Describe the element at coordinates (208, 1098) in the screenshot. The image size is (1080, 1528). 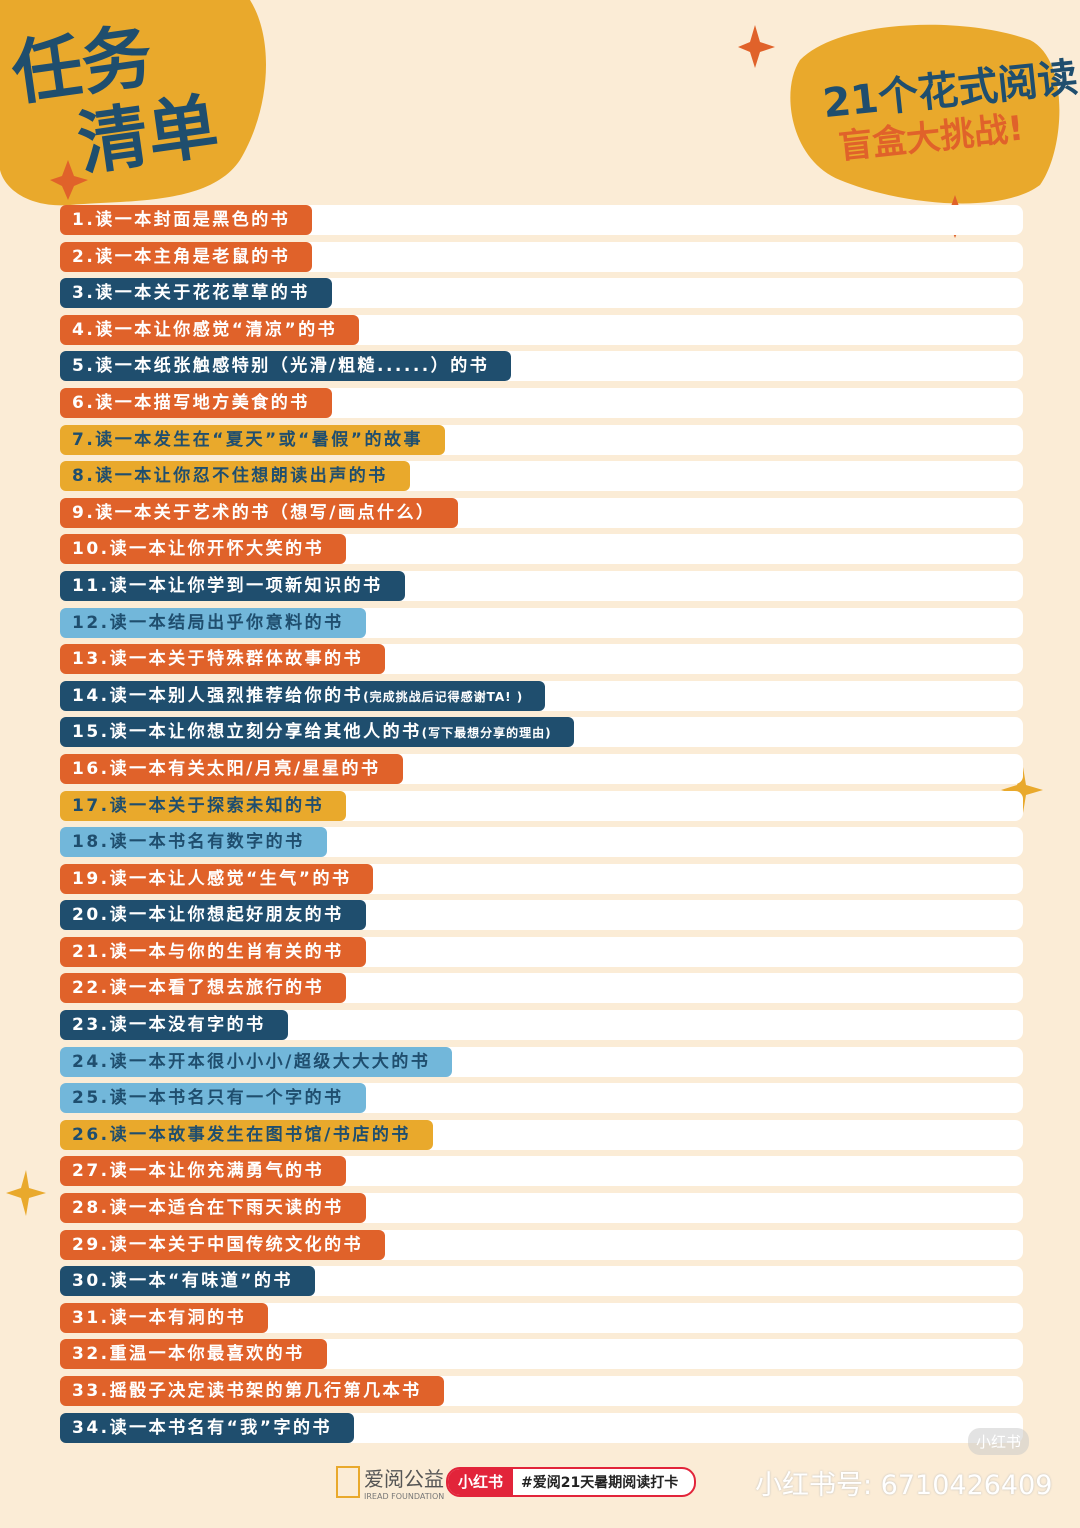
I see `task-text: 25.读一本书名只有一个字的书` at that location.